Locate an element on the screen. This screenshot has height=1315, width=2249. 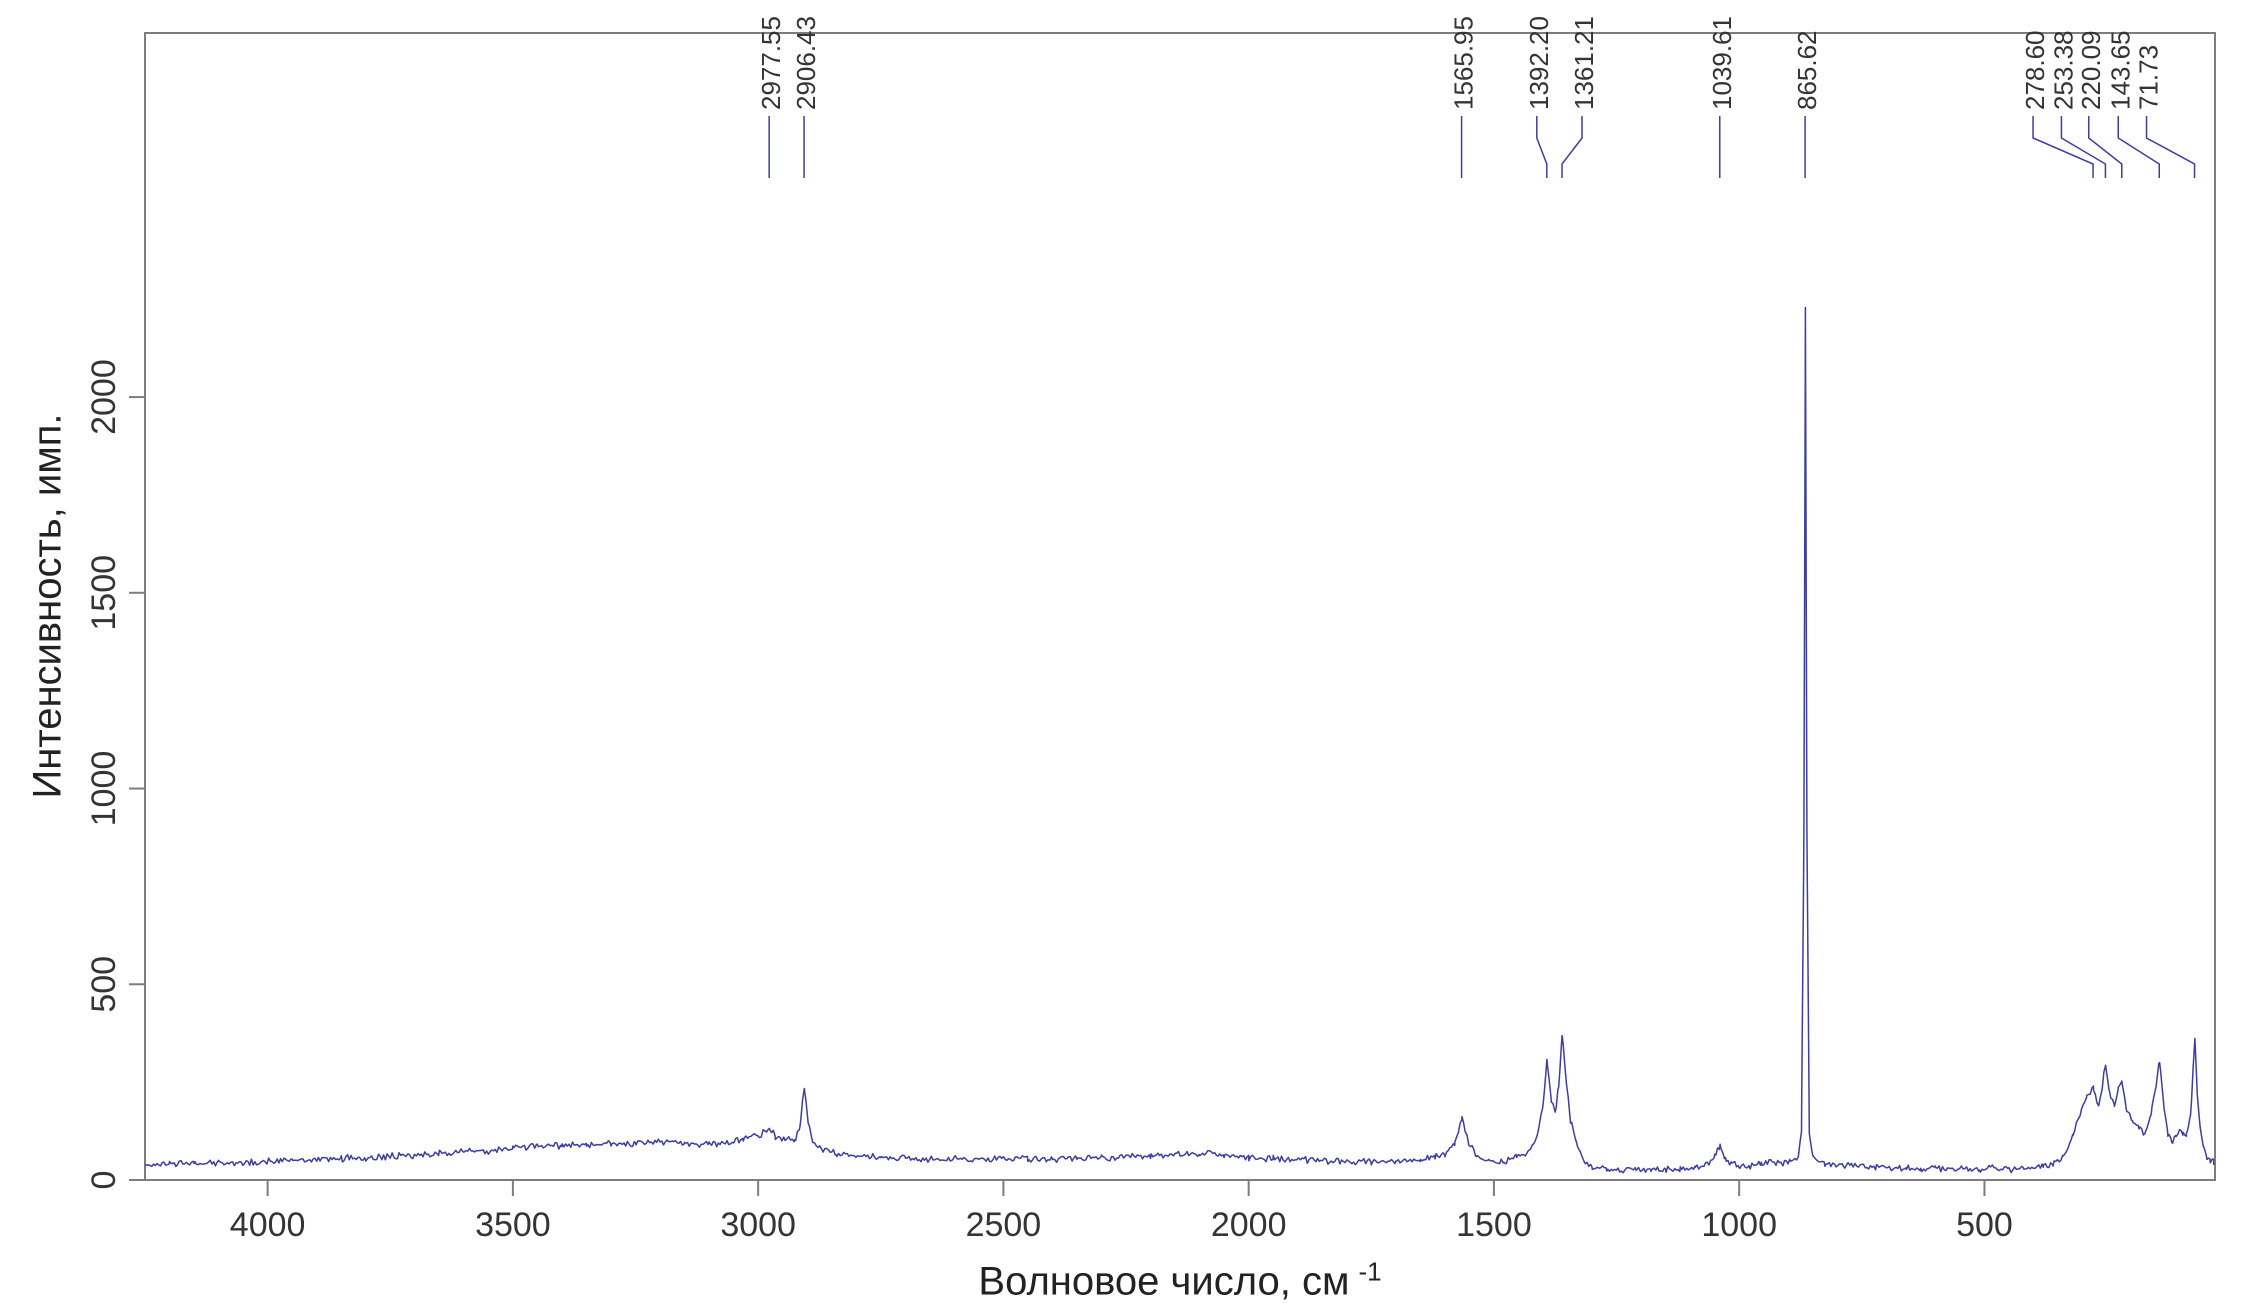
peak-label: 220.09 is located at coordinates (2091, 70).